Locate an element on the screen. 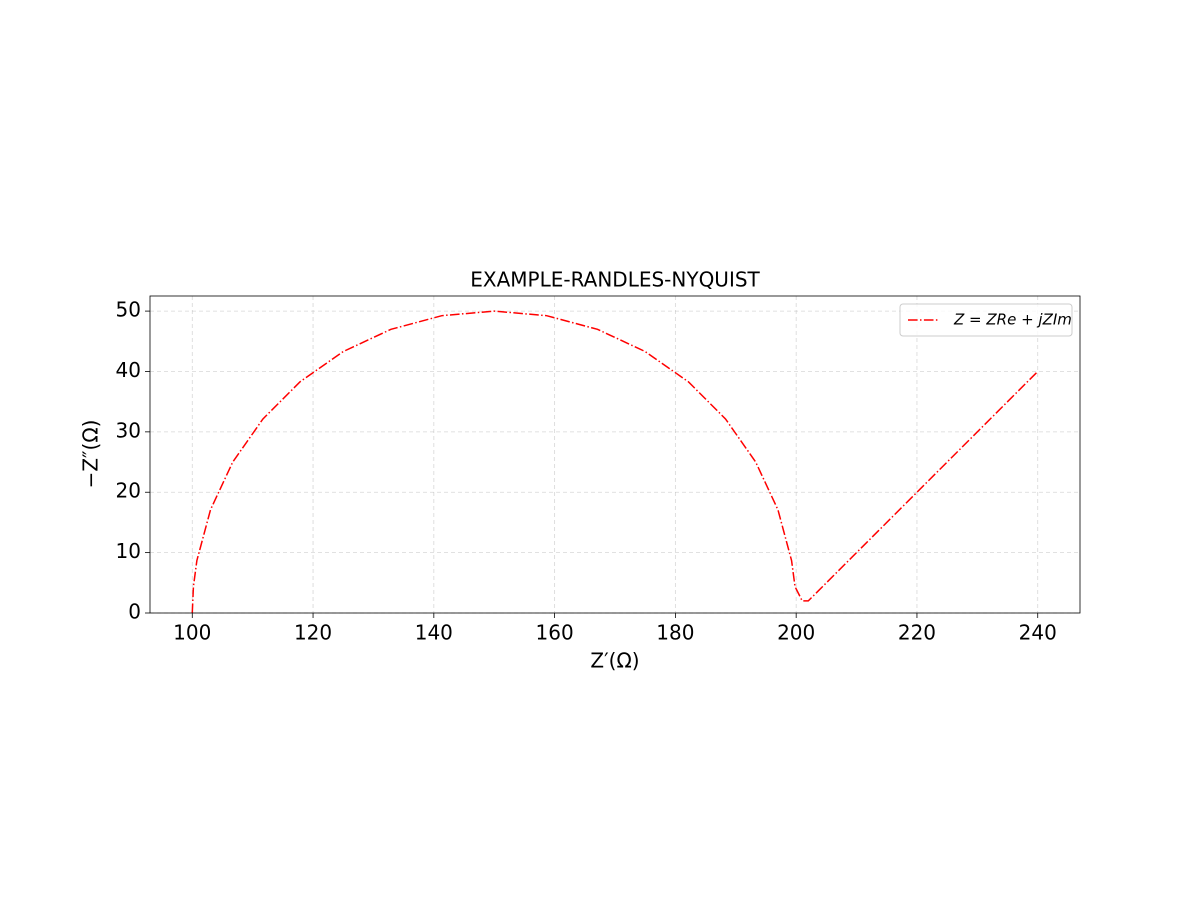 This screenshot has height=900, width=1200. y-tick-label: 10 is located at coordinates (128, 551).